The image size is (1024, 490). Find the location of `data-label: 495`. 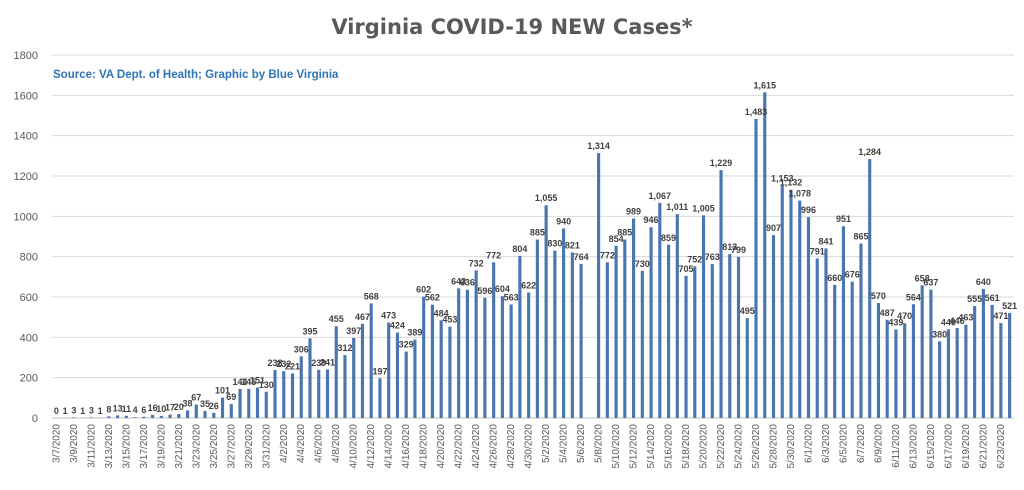

data-label: 495 is located at coordinates (747, 311).